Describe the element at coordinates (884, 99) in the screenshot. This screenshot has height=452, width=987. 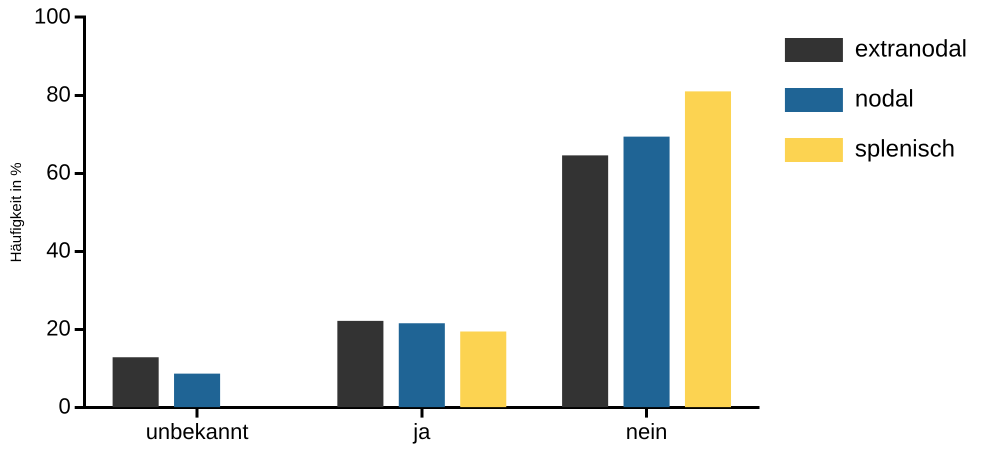
I see `legend-label: nodal` at that location.